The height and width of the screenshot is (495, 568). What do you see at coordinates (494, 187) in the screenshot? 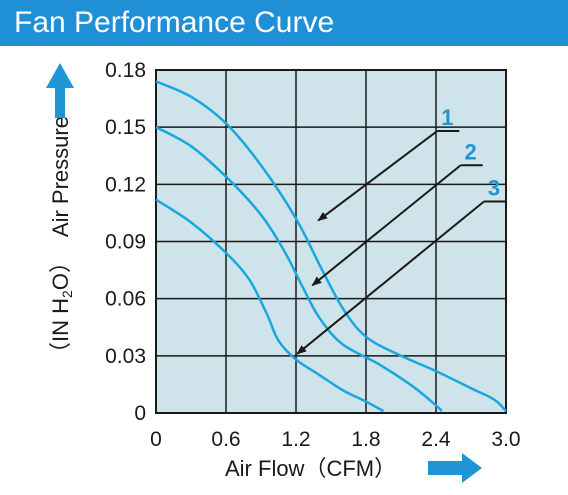
I see `curve-label-3: 3` at bounding box center [494, 187].